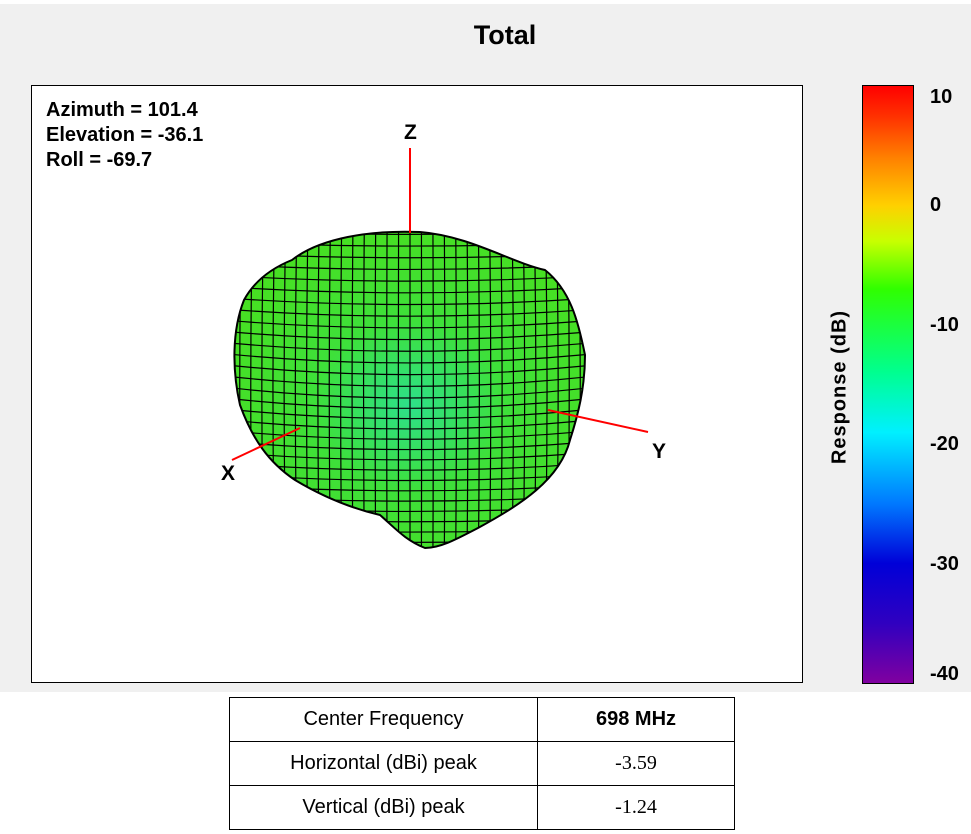  Describe the element at coordinates (636, 763) in the screenshot. I see `row-value: -3.59` at that location.